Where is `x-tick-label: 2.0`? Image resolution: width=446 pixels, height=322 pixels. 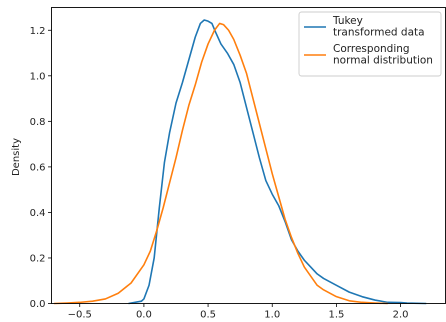
x-tick-label: 2.0 is located at coordinates (401, 315).